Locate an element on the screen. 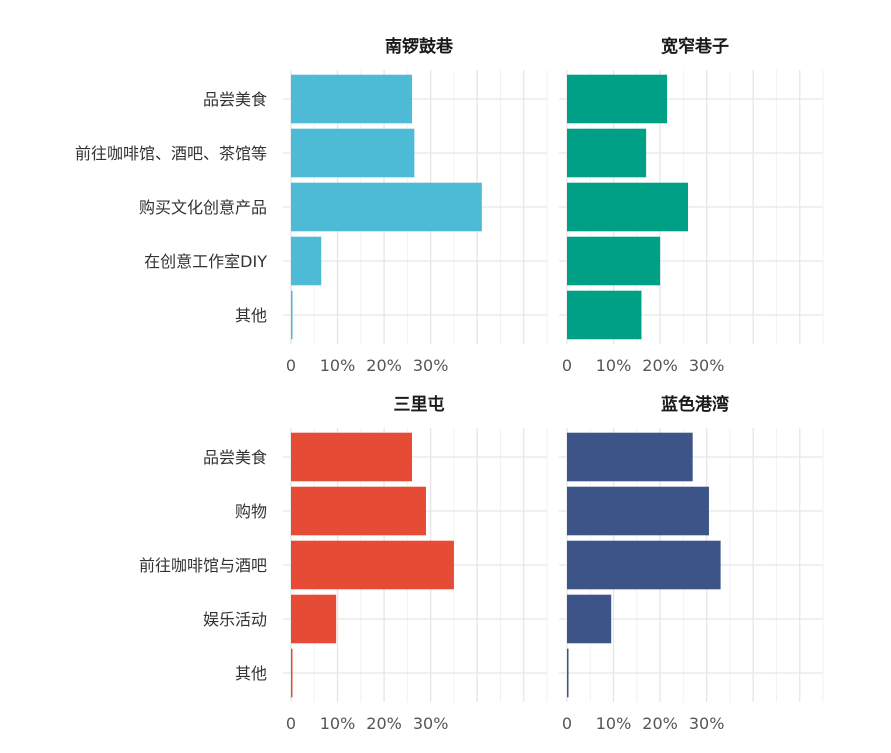 This screenshot has width=891, height=753. category-label: 购物 is located at coordinates (251, 511).